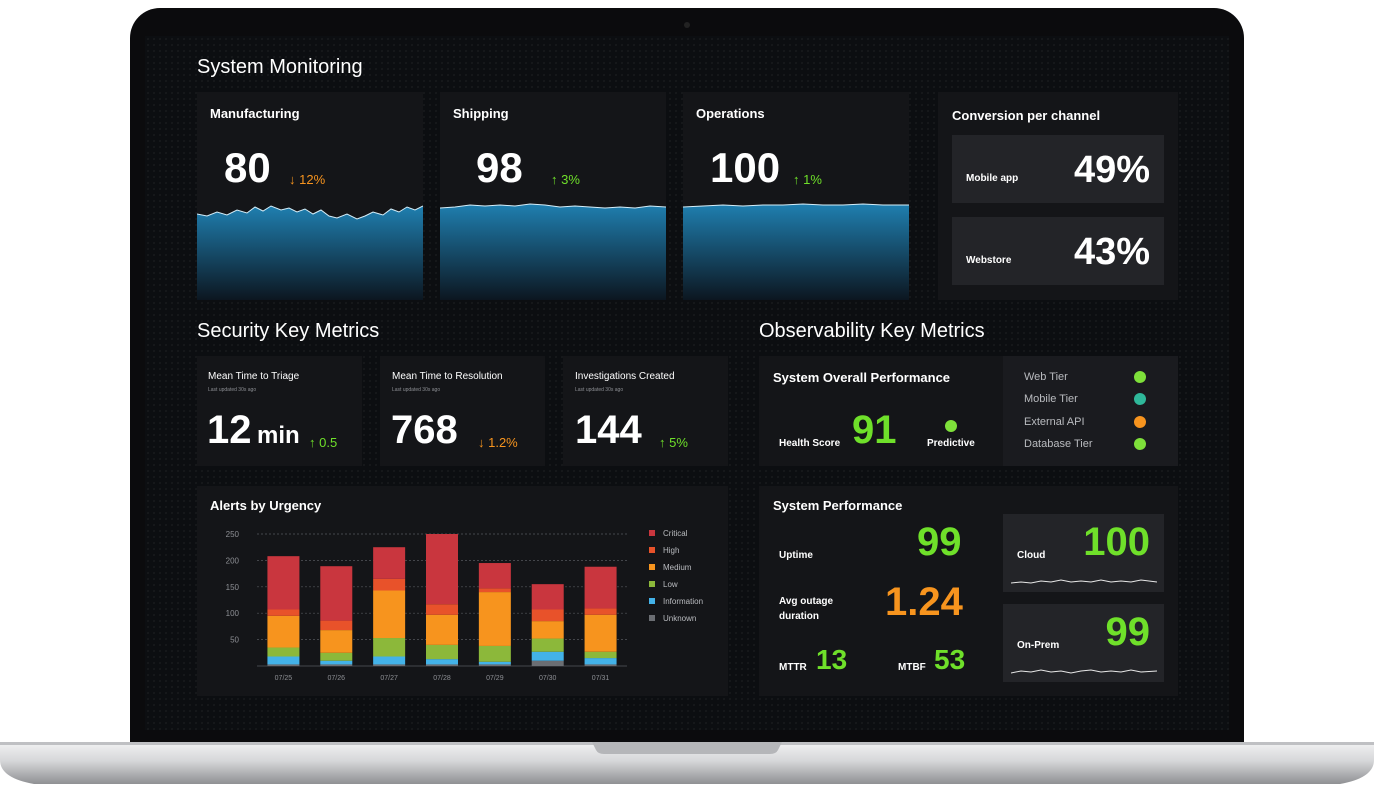  What do you see at coordinates (323, 442) in the screenshot?
I see `card-delta: ↑ 0.5` at bounding box center [323, 442].